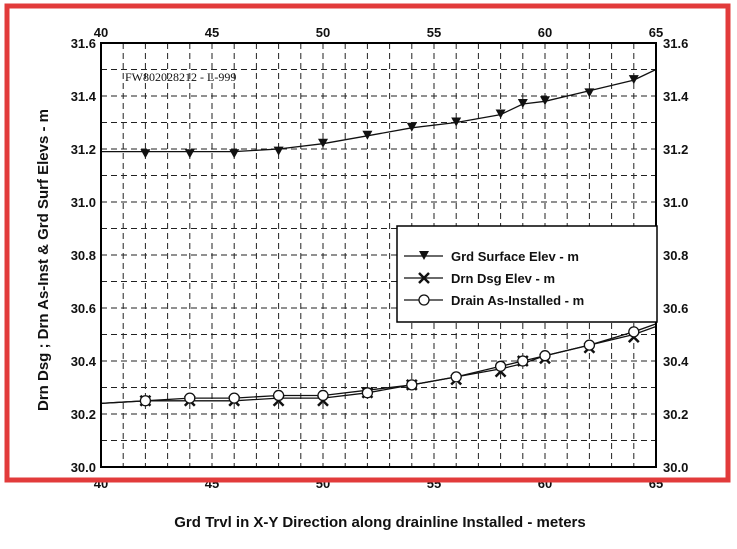 The width and height of the screenshot is (737, 549). Describe the element at coordinates (83, 43) in the screenshot. I see `y-tick-label: 31.6` at that location.